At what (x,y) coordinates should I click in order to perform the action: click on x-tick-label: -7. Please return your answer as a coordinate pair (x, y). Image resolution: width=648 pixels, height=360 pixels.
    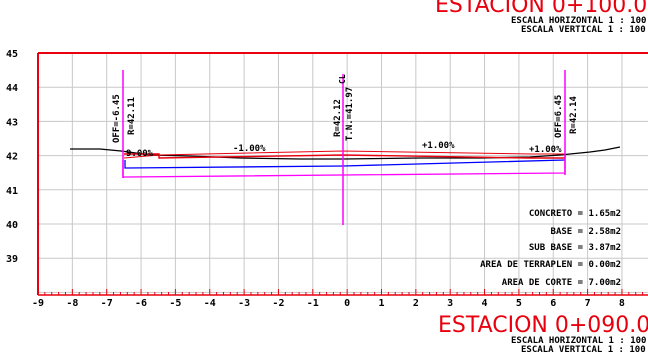
    Looking at the image, I should click on (107, 303).